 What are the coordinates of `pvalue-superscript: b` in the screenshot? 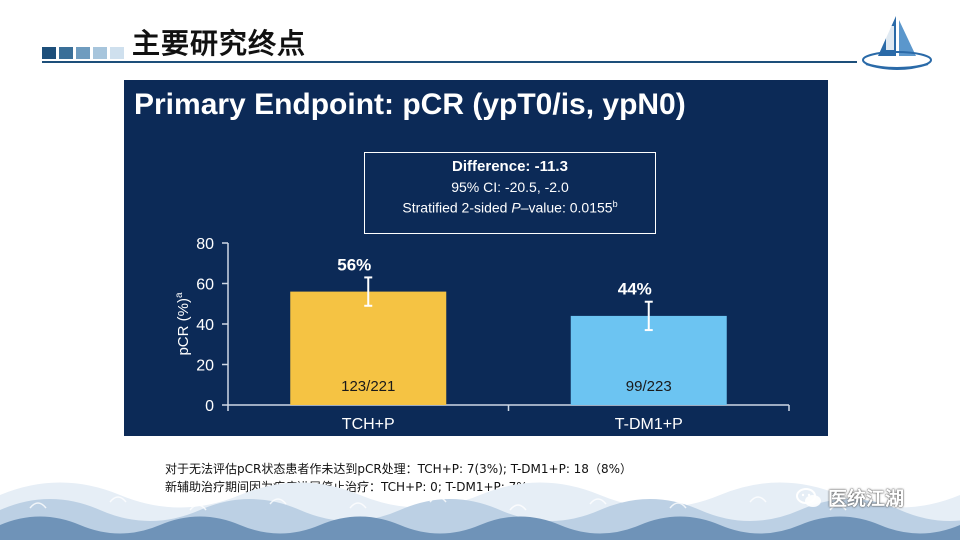 It's located at (615, 204).